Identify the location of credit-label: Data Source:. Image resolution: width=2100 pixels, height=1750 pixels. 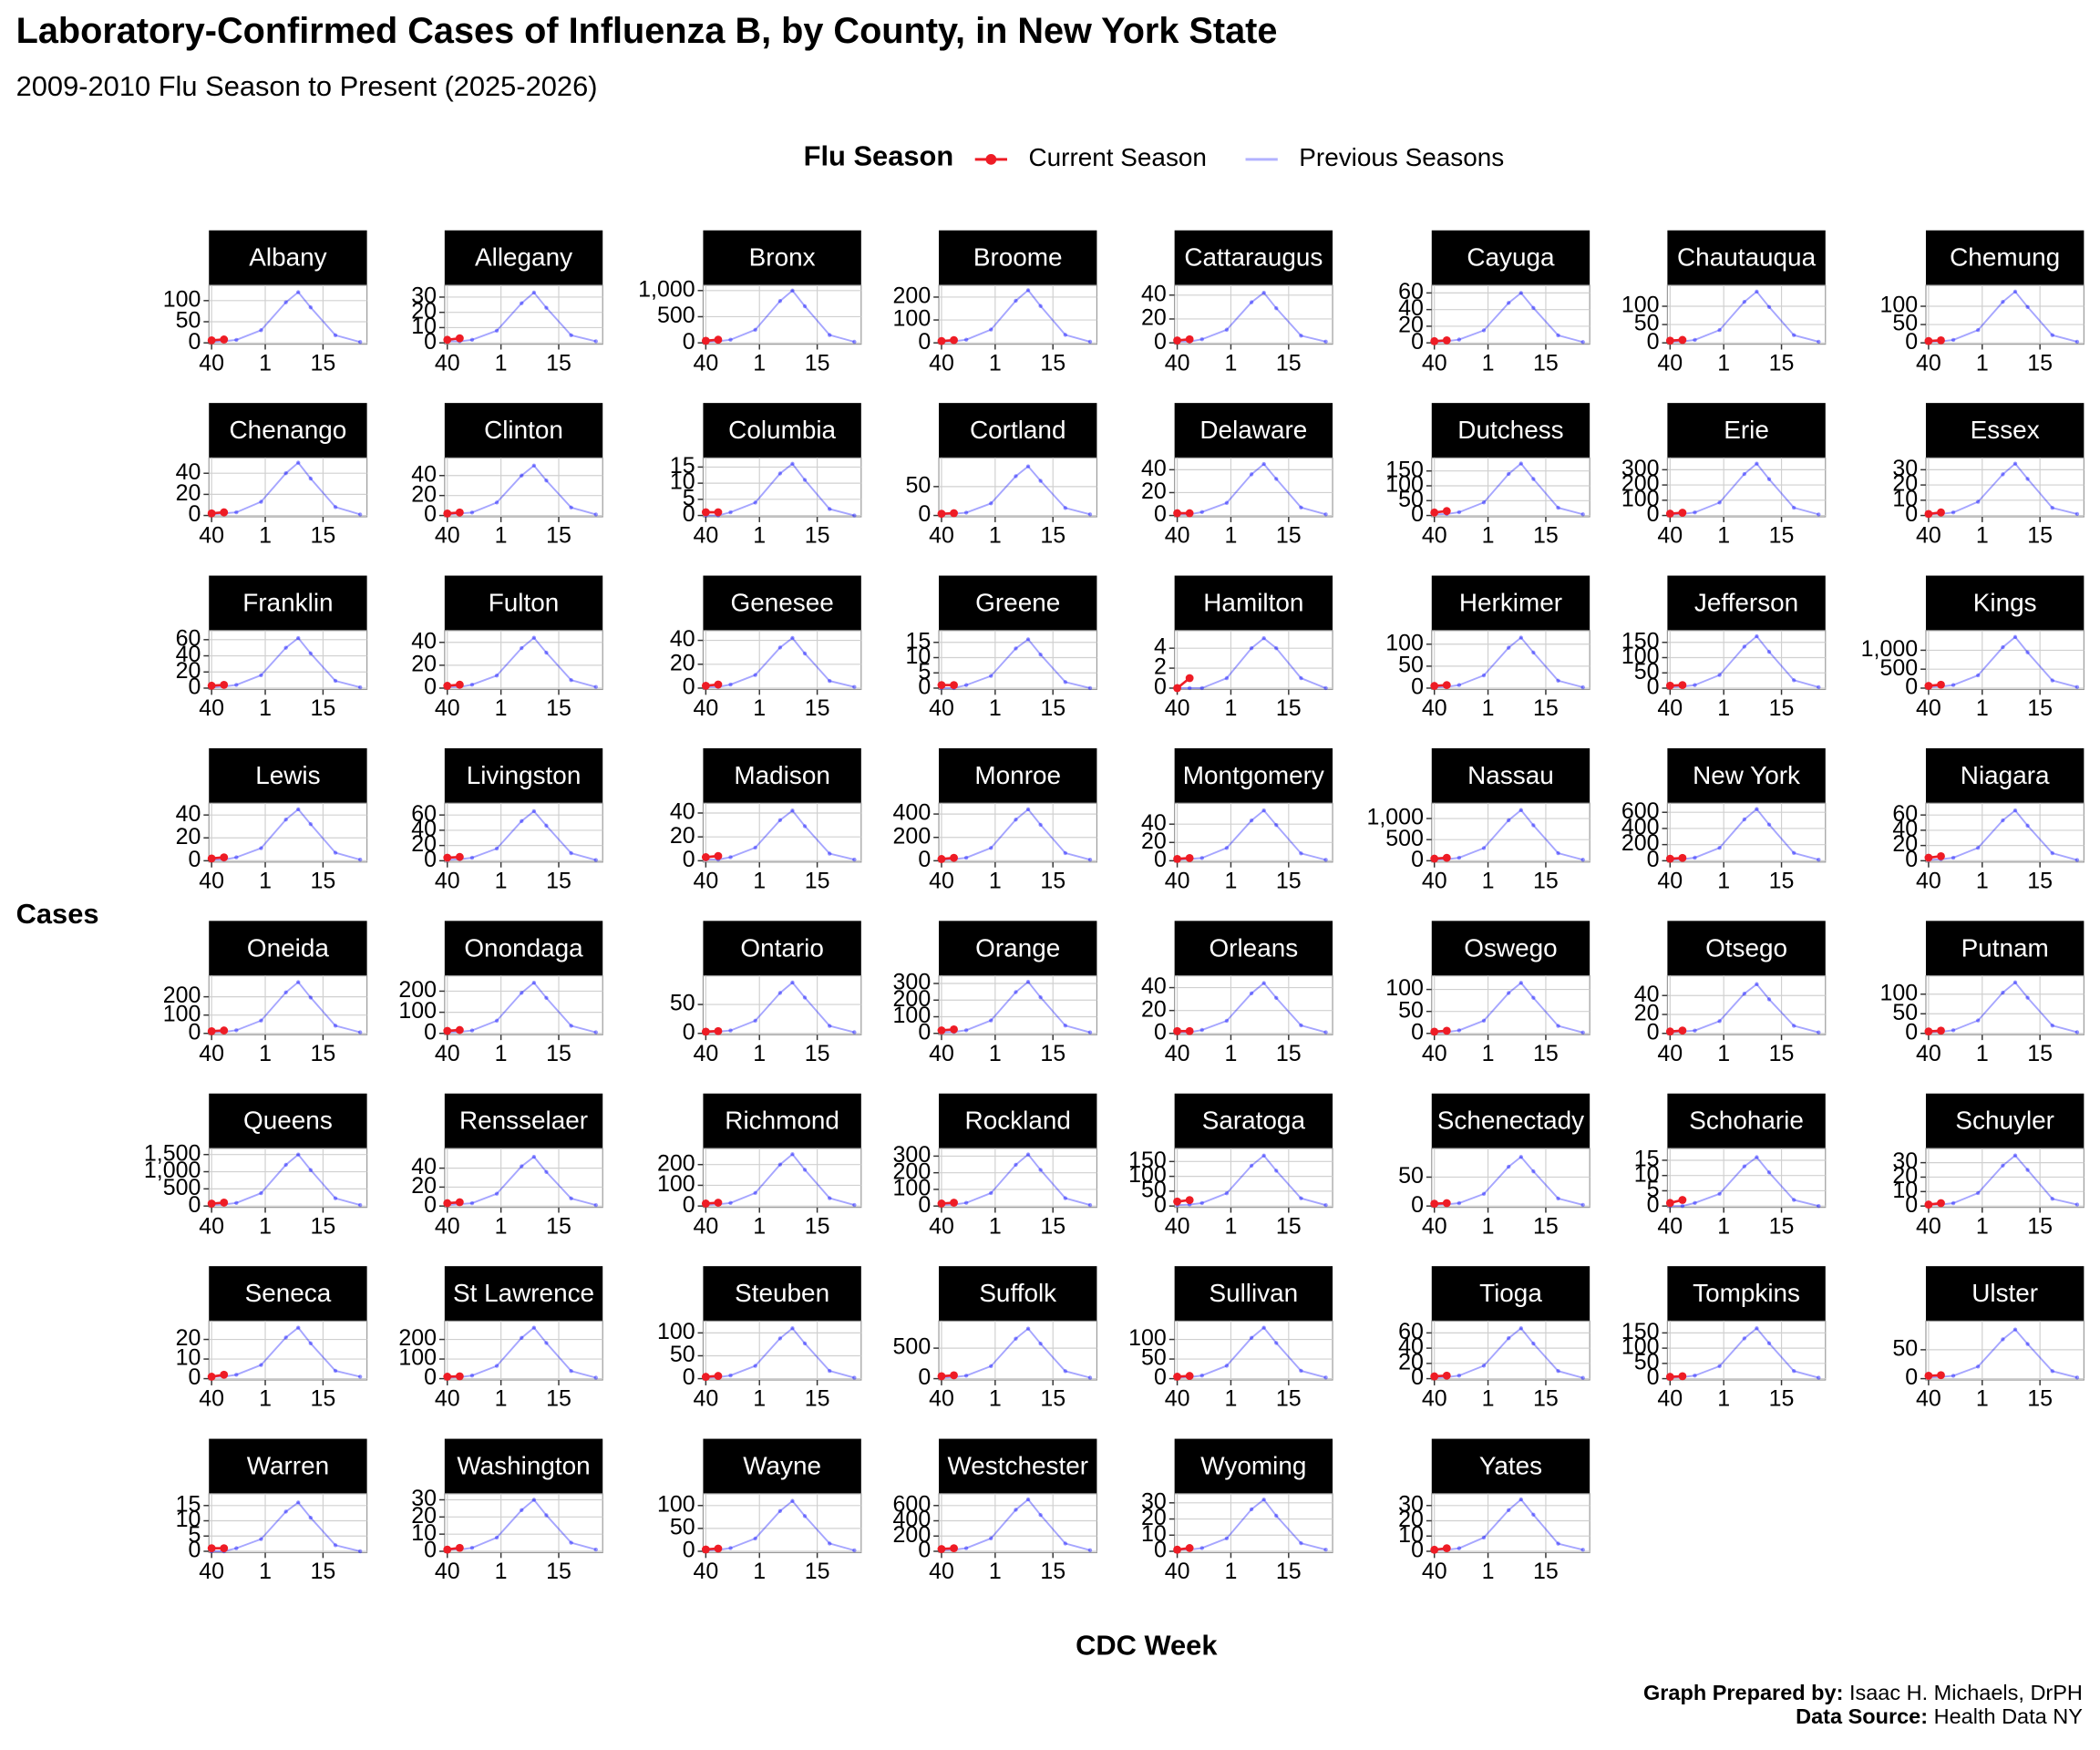
(1862, 1716).